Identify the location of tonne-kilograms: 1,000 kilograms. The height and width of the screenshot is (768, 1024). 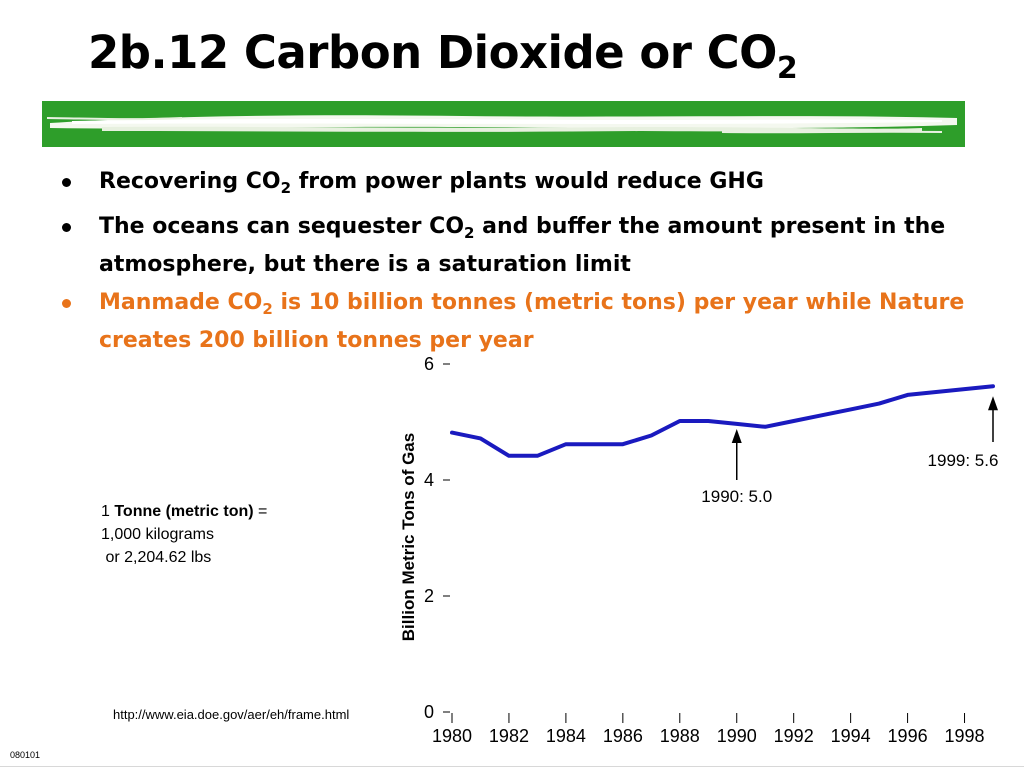
(157, 534).